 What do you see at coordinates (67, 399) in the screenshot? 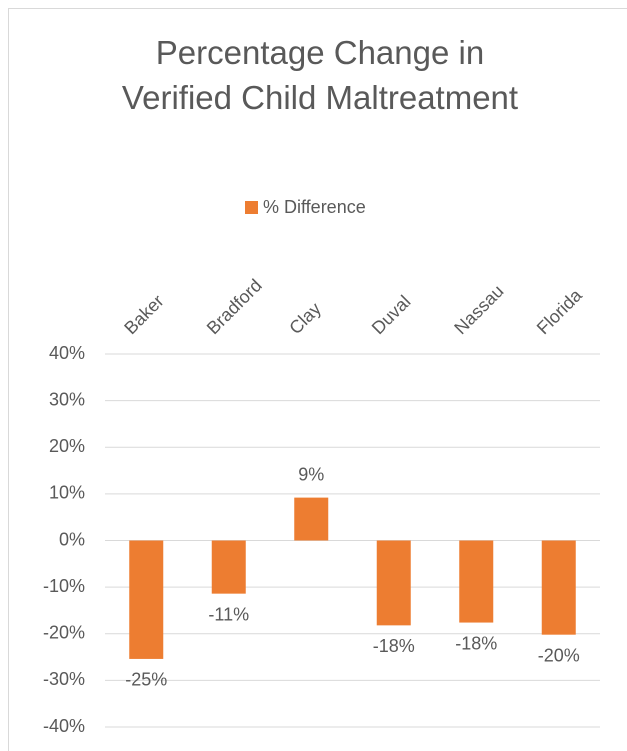
I see `y-tick-label: 30%` at bounding box center [67, 399].